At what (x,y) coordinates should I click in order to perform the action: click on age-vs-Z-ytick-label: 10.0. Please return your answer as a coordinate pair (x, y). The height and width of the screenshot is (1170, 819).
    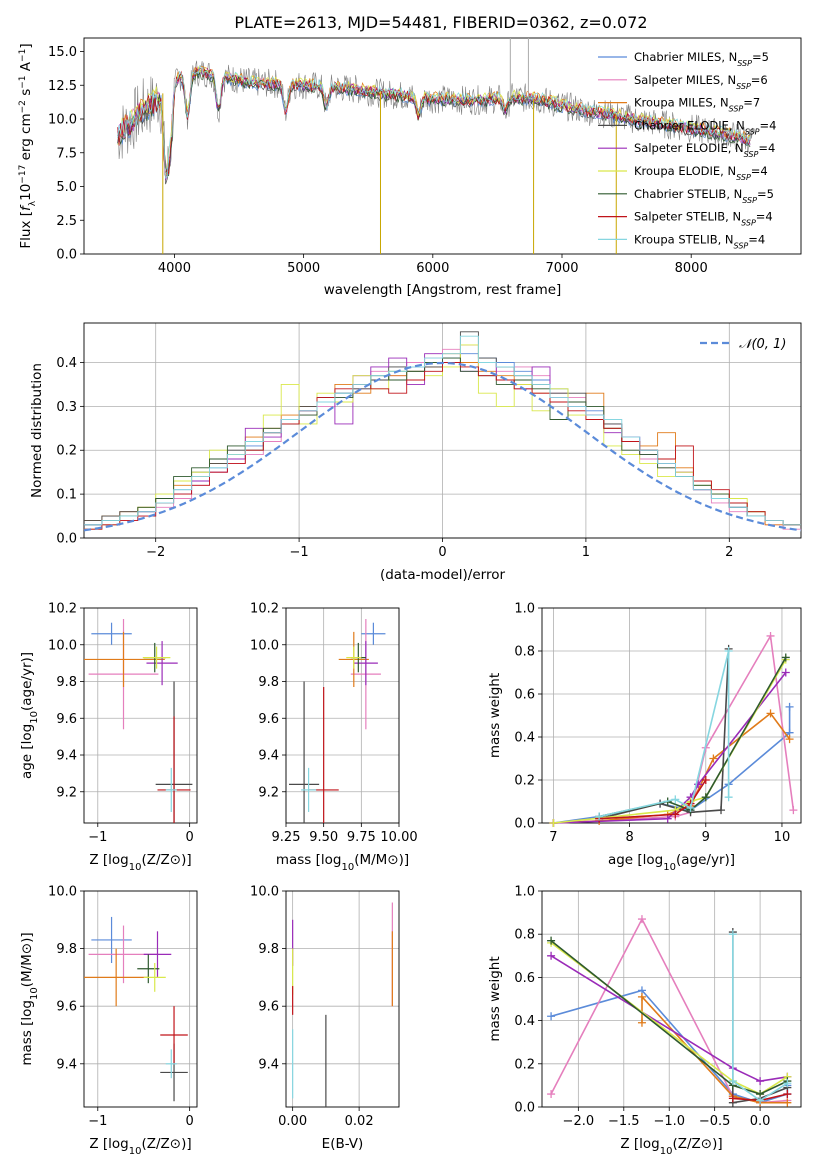
    Looking at the image, I should click on (62, 645).